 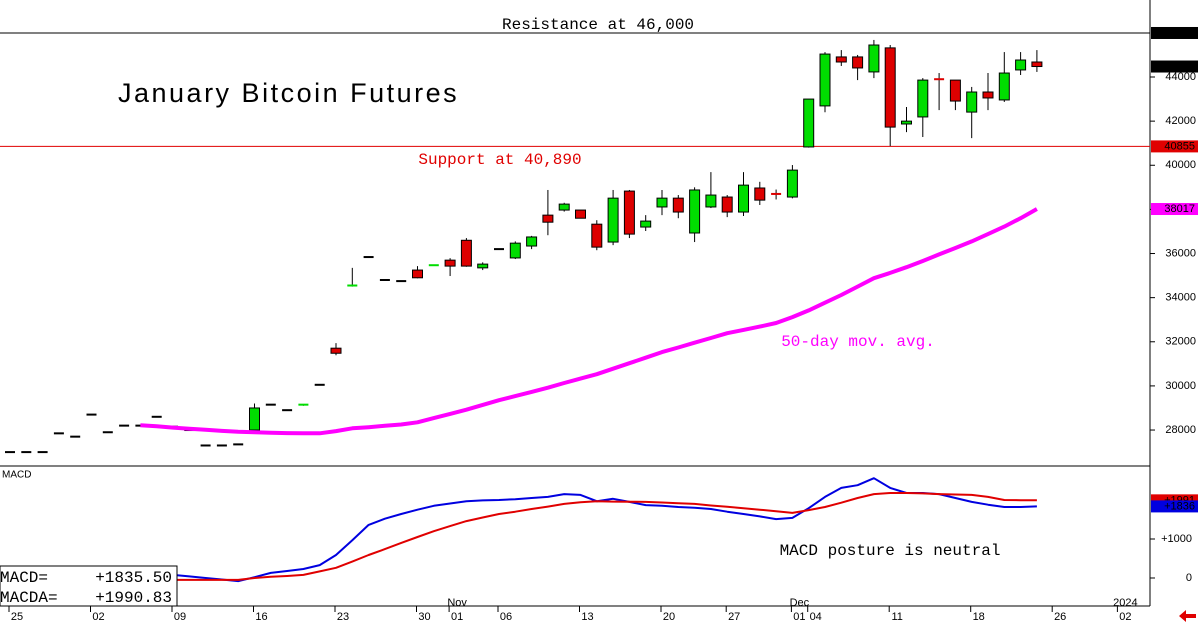 I want to click on x-tick-label: 27, so click(x=734, y=617).